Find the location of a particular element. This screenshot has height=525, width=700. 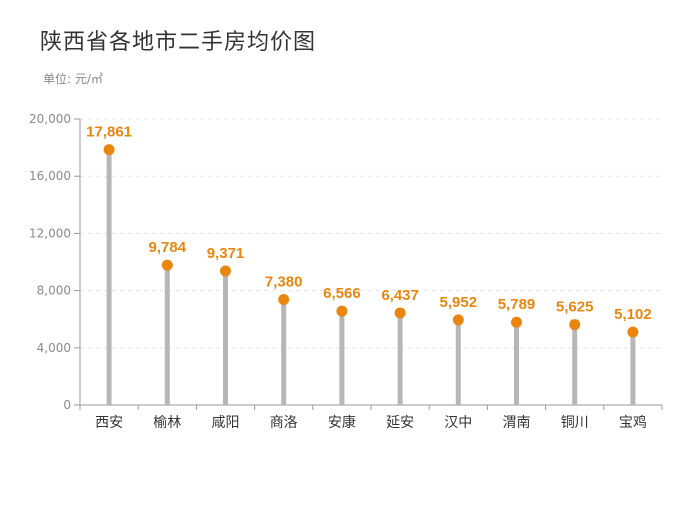

unit-label: 单位: 元/㎡ is located at coordinates (73, 79).